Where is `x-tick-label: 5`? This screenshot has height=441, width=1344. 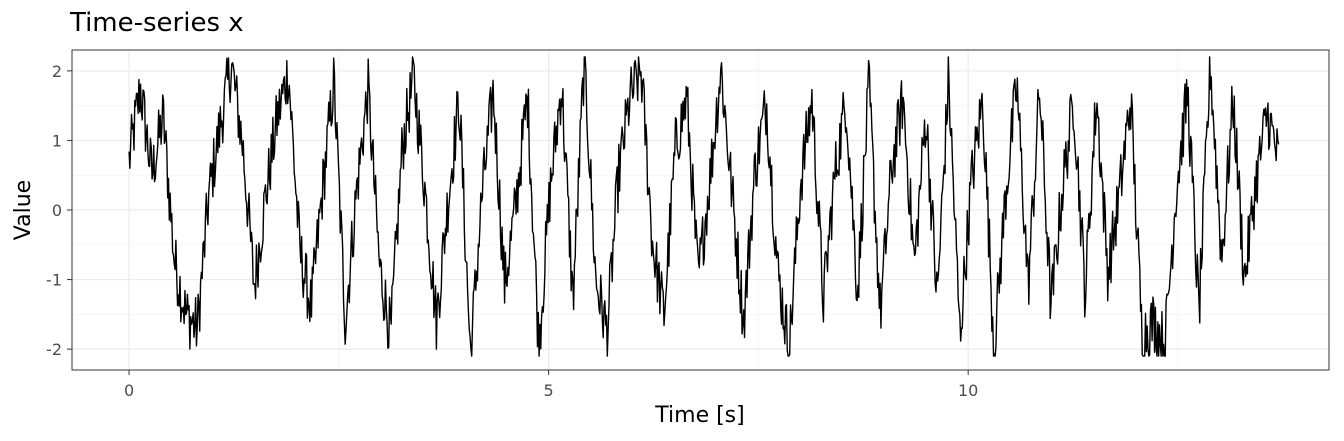
x-tick-label: 5 is located at coordinates (549, 390).